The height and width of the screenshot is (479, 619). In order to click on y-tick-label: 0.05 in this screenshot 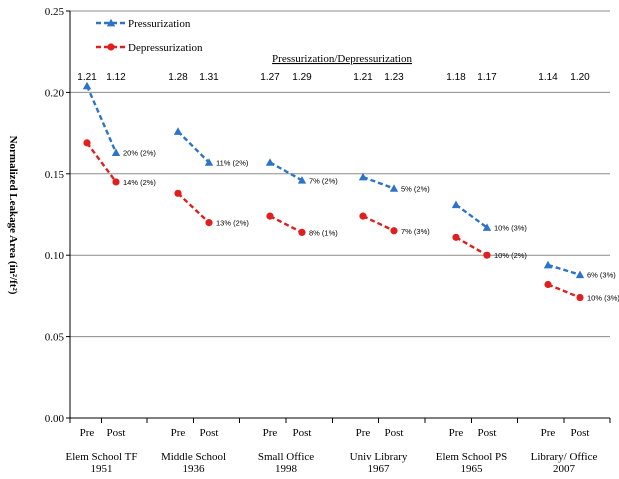, I will do `click(55, 338)`.